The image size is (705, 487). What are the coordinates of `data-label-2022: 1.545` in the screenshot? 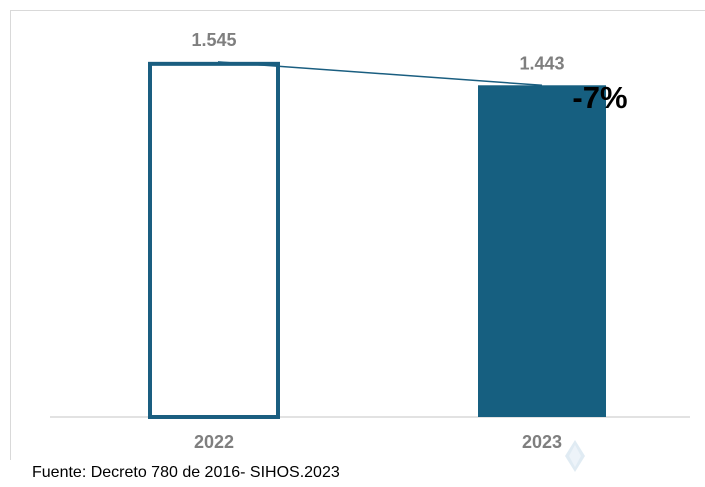 It's located at (213, 40).